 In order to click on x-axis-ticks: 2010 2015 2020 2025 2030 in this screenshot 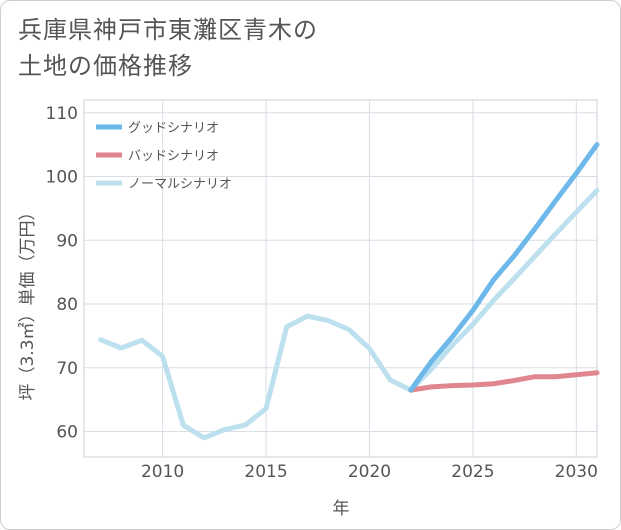, I will do `click(369, 472)`.